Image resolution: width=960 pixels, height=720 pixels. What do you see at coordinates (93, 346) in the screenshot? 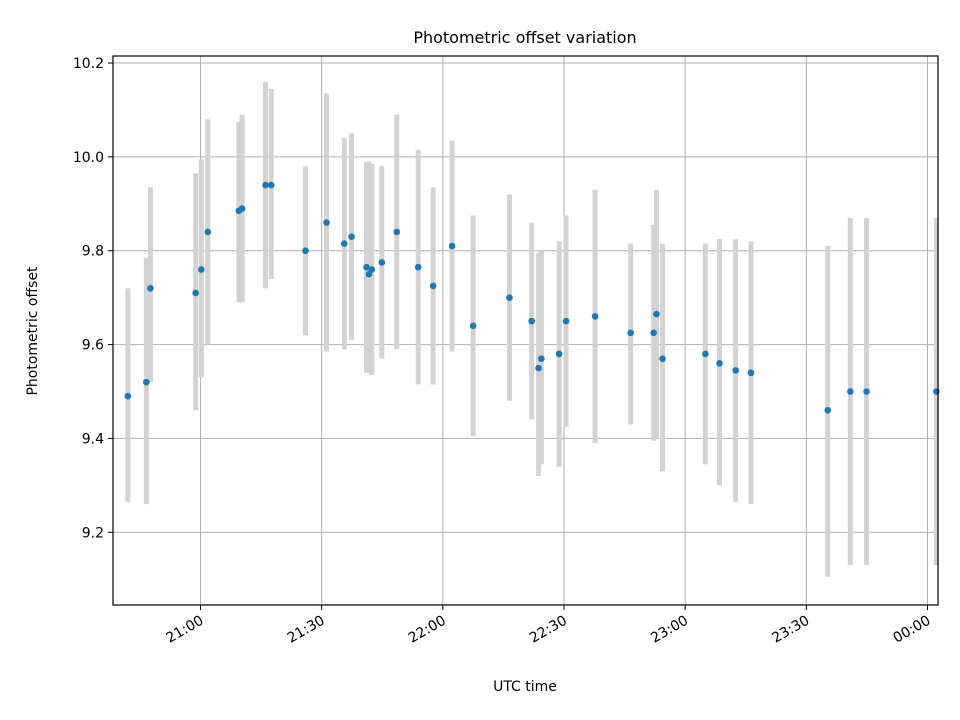
I see `y-tick-label: 9.6` at bounding box center [93, 346].